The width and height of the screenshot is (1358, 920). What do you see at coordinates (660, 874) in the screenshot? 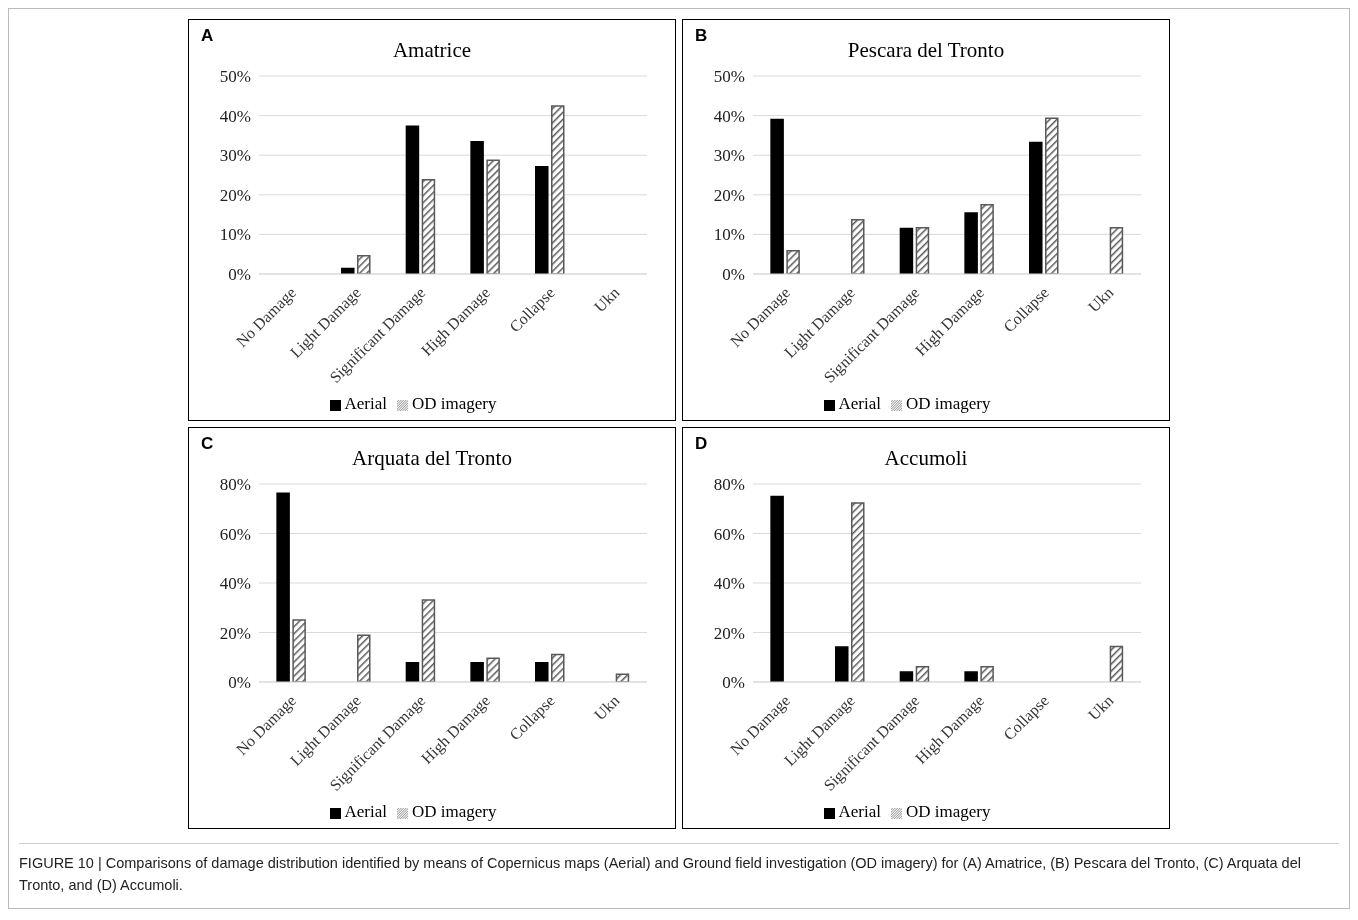
I see `caption: FIGURE 10 | Comparisons of damage distribution identified by means of Copernicus maps (Aerial) and Ground field investigation (OD imagery) for (A) Amatrice, (B) Pescara del Tronto, (C) Arquata del Tronto, and (D) Accumoli.` at bounding box center [660, 874].